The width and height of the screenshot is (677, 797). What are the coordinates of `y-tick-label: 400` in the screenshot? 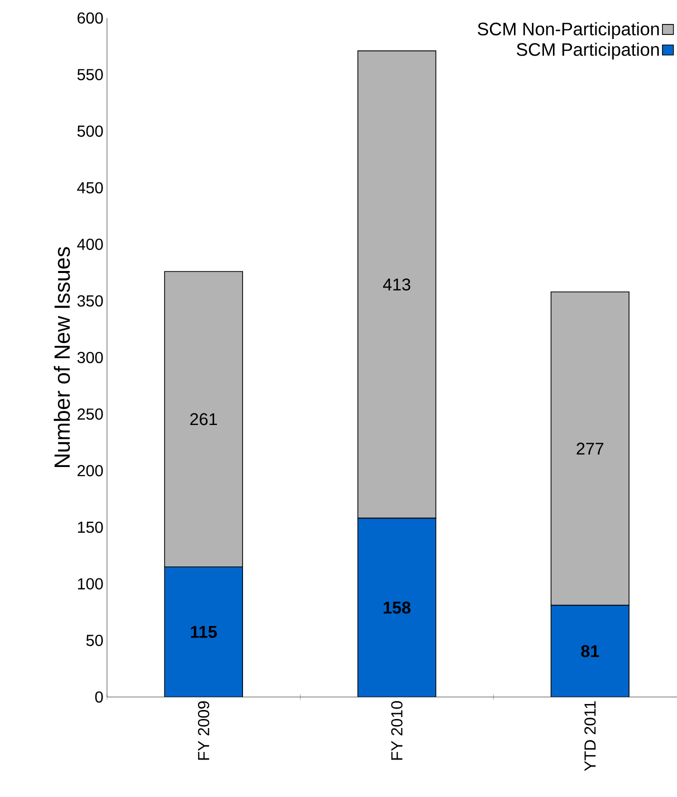 It's located at (90, 244).